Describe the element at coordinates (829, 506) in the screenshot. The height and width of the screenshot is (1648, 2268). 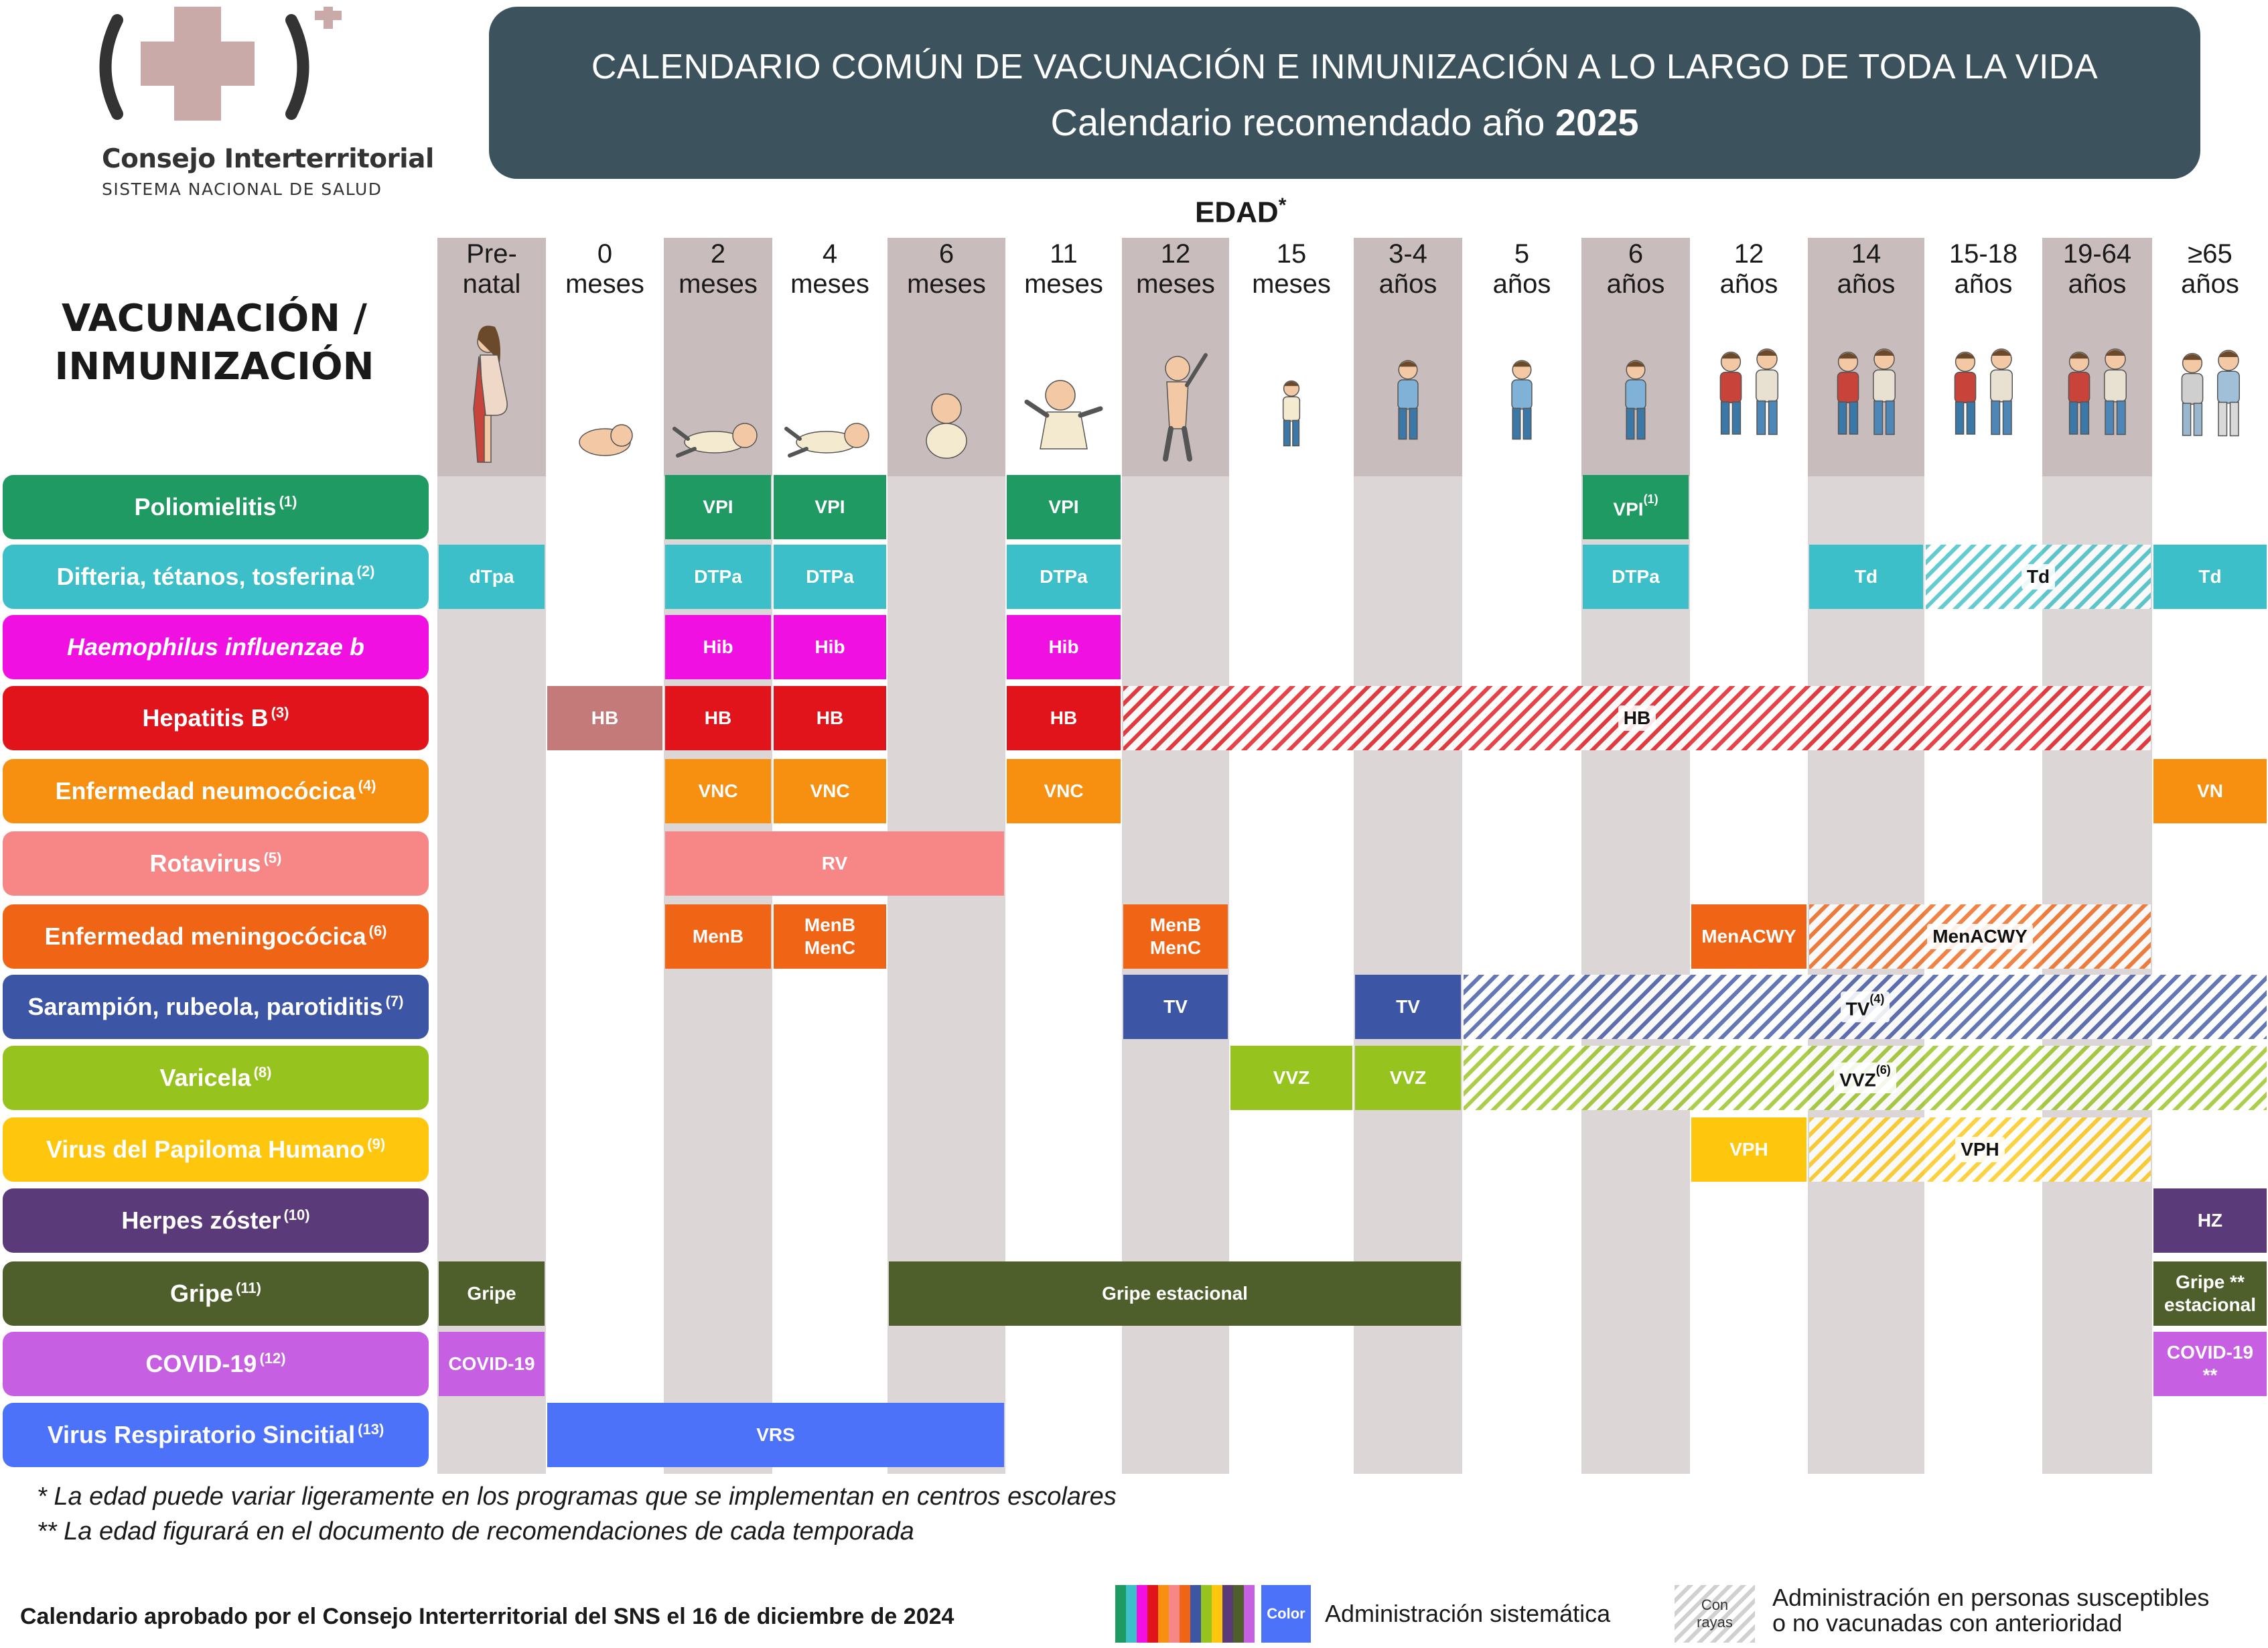
I see `vaccine-bar-text: VPI` at that location.